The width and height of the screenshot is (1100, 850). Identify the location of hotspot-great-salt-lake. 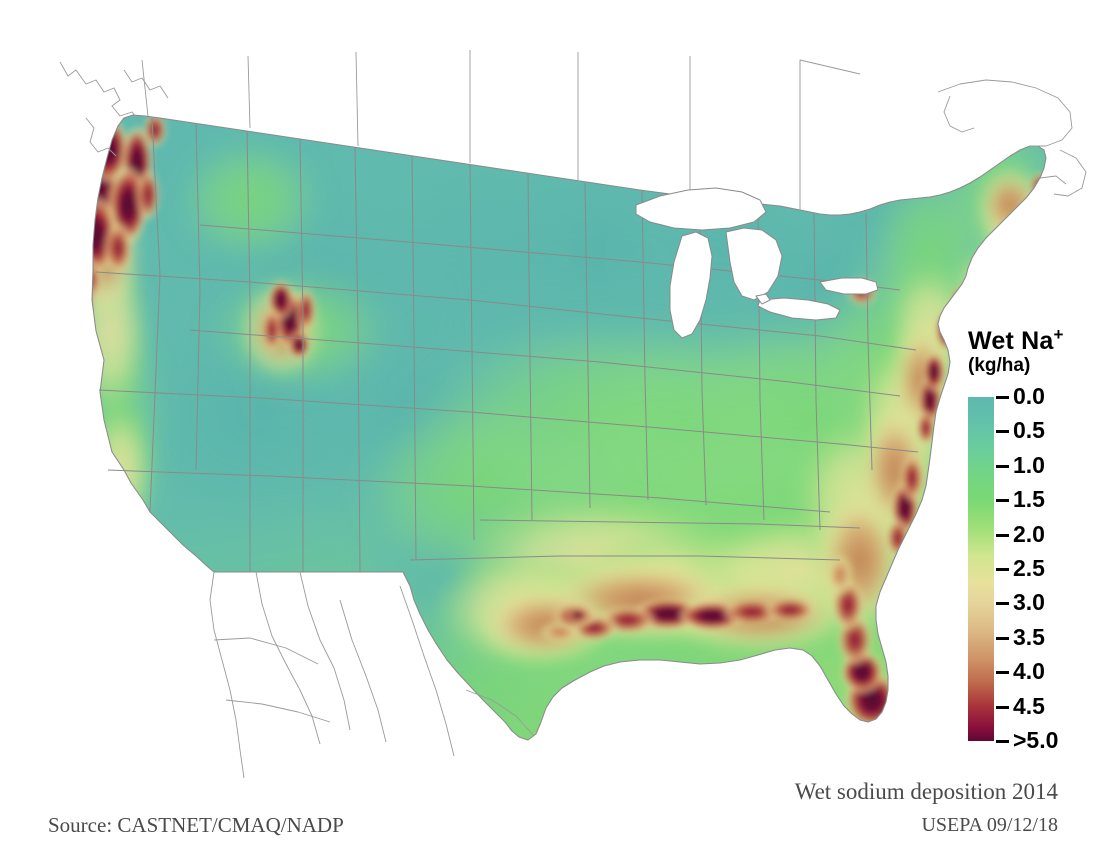
(289, 319).